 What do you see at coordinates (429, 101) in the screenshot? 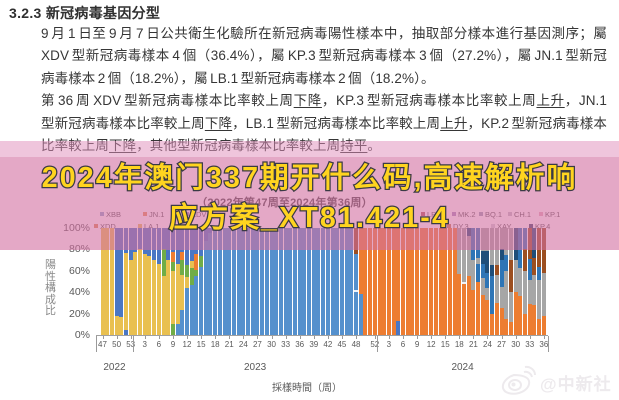
I see `text-segment: ，KP.3 型新冠病毒樣本比率較上周` at bounding box center [429, 101].